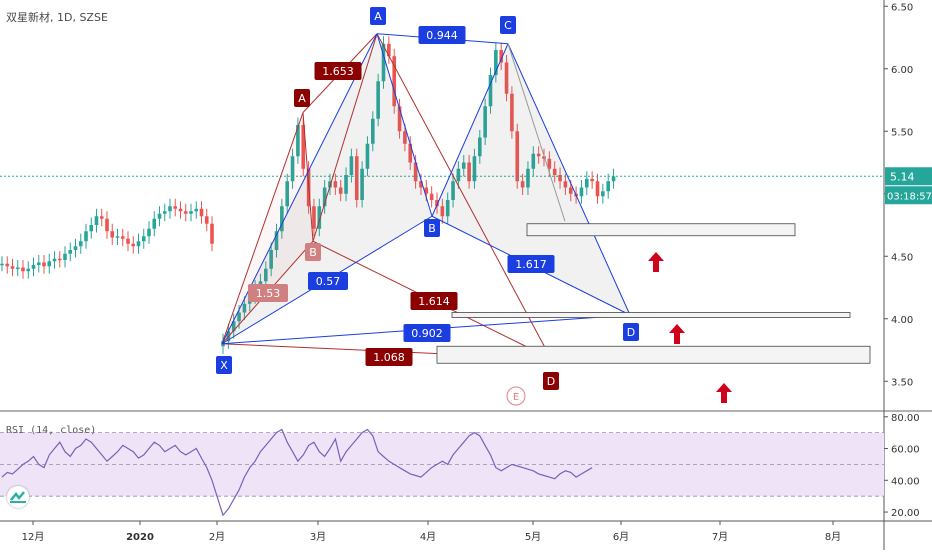  I want to click on rsi-title: RSI (14, close), so click(51, 430).